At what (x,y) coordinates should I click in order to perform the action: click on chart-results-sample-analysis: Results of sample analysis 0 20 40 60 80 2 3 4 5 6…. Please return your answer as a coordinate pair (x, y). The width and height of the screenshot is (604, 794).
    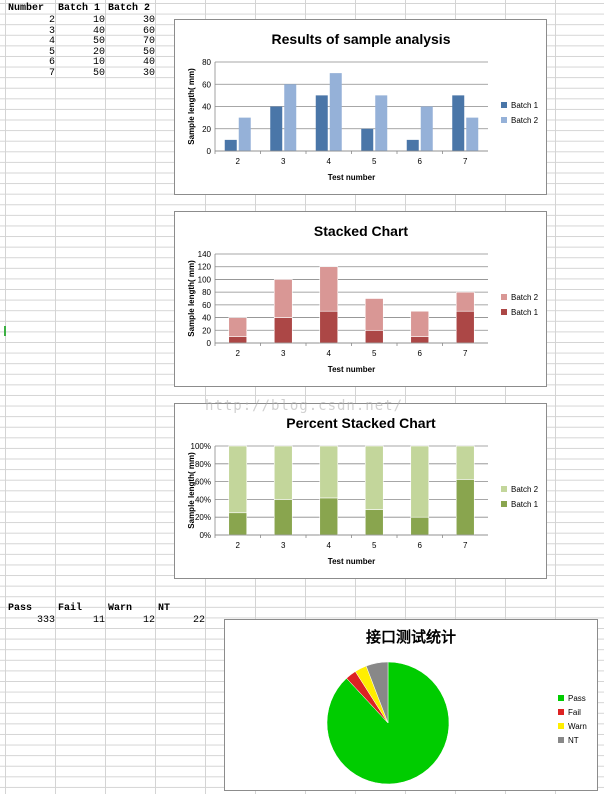
    Looking at the image, I should click on (360, 107).